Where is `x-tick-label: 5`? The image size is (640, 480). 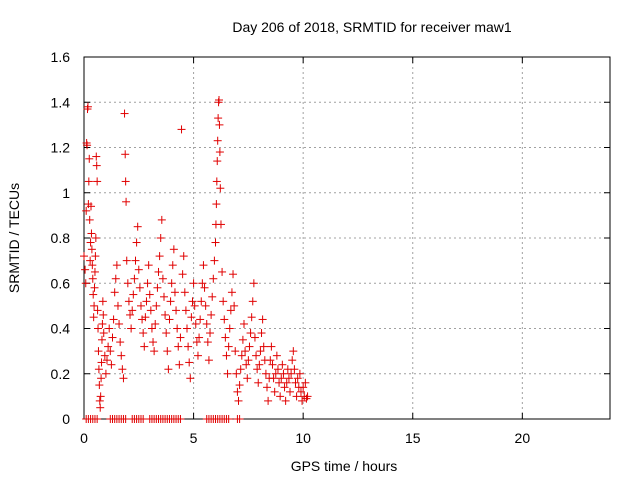 x-tick-label: 5 is located at coordinates (194, 438).